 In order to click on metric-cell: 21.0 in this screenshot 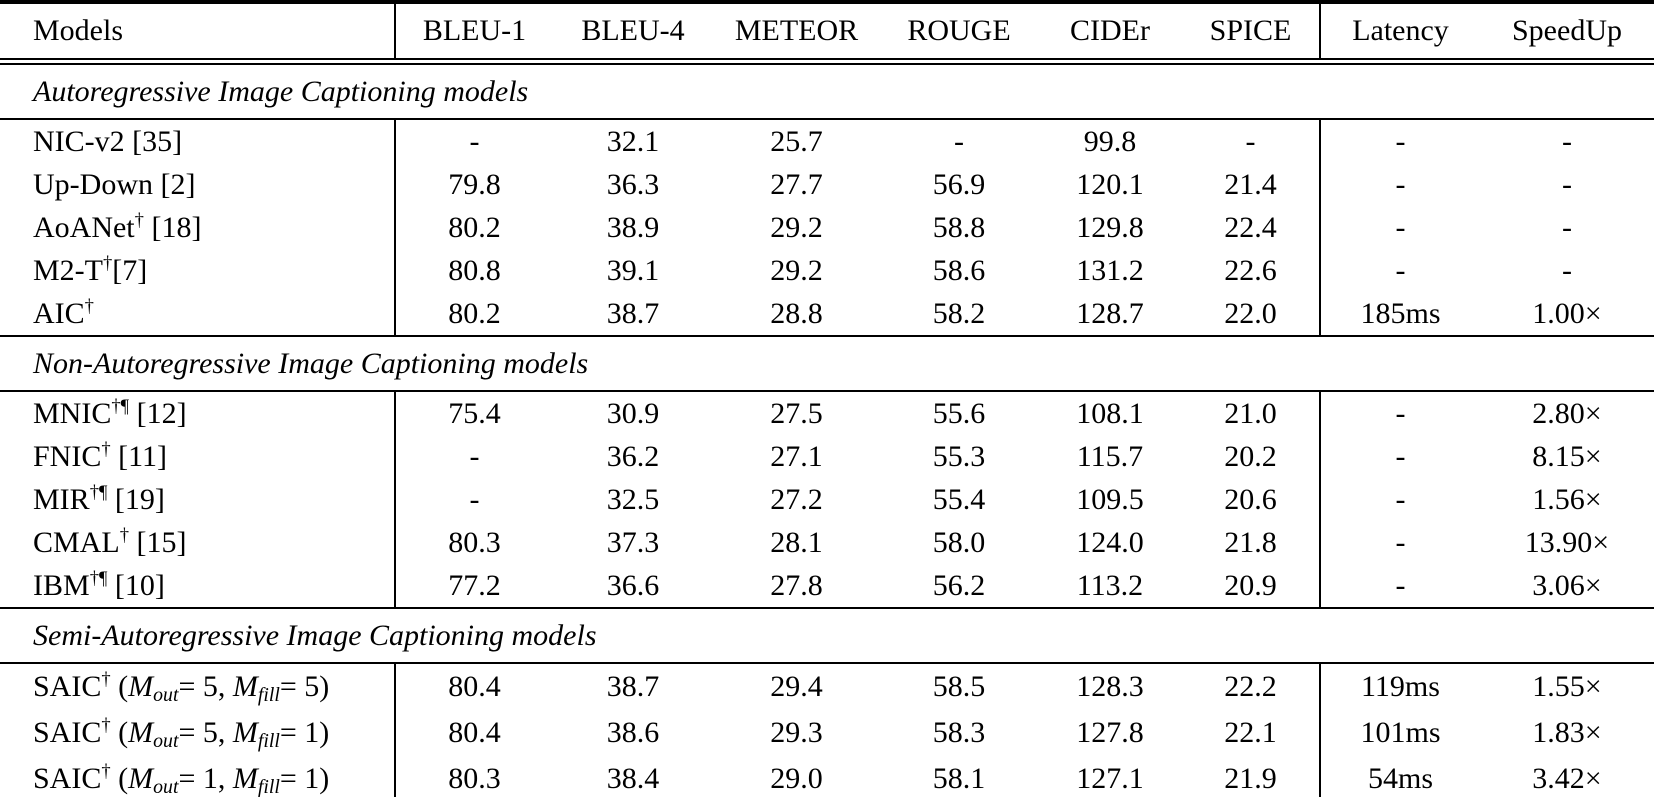, I will do `click(1251, 413)`.